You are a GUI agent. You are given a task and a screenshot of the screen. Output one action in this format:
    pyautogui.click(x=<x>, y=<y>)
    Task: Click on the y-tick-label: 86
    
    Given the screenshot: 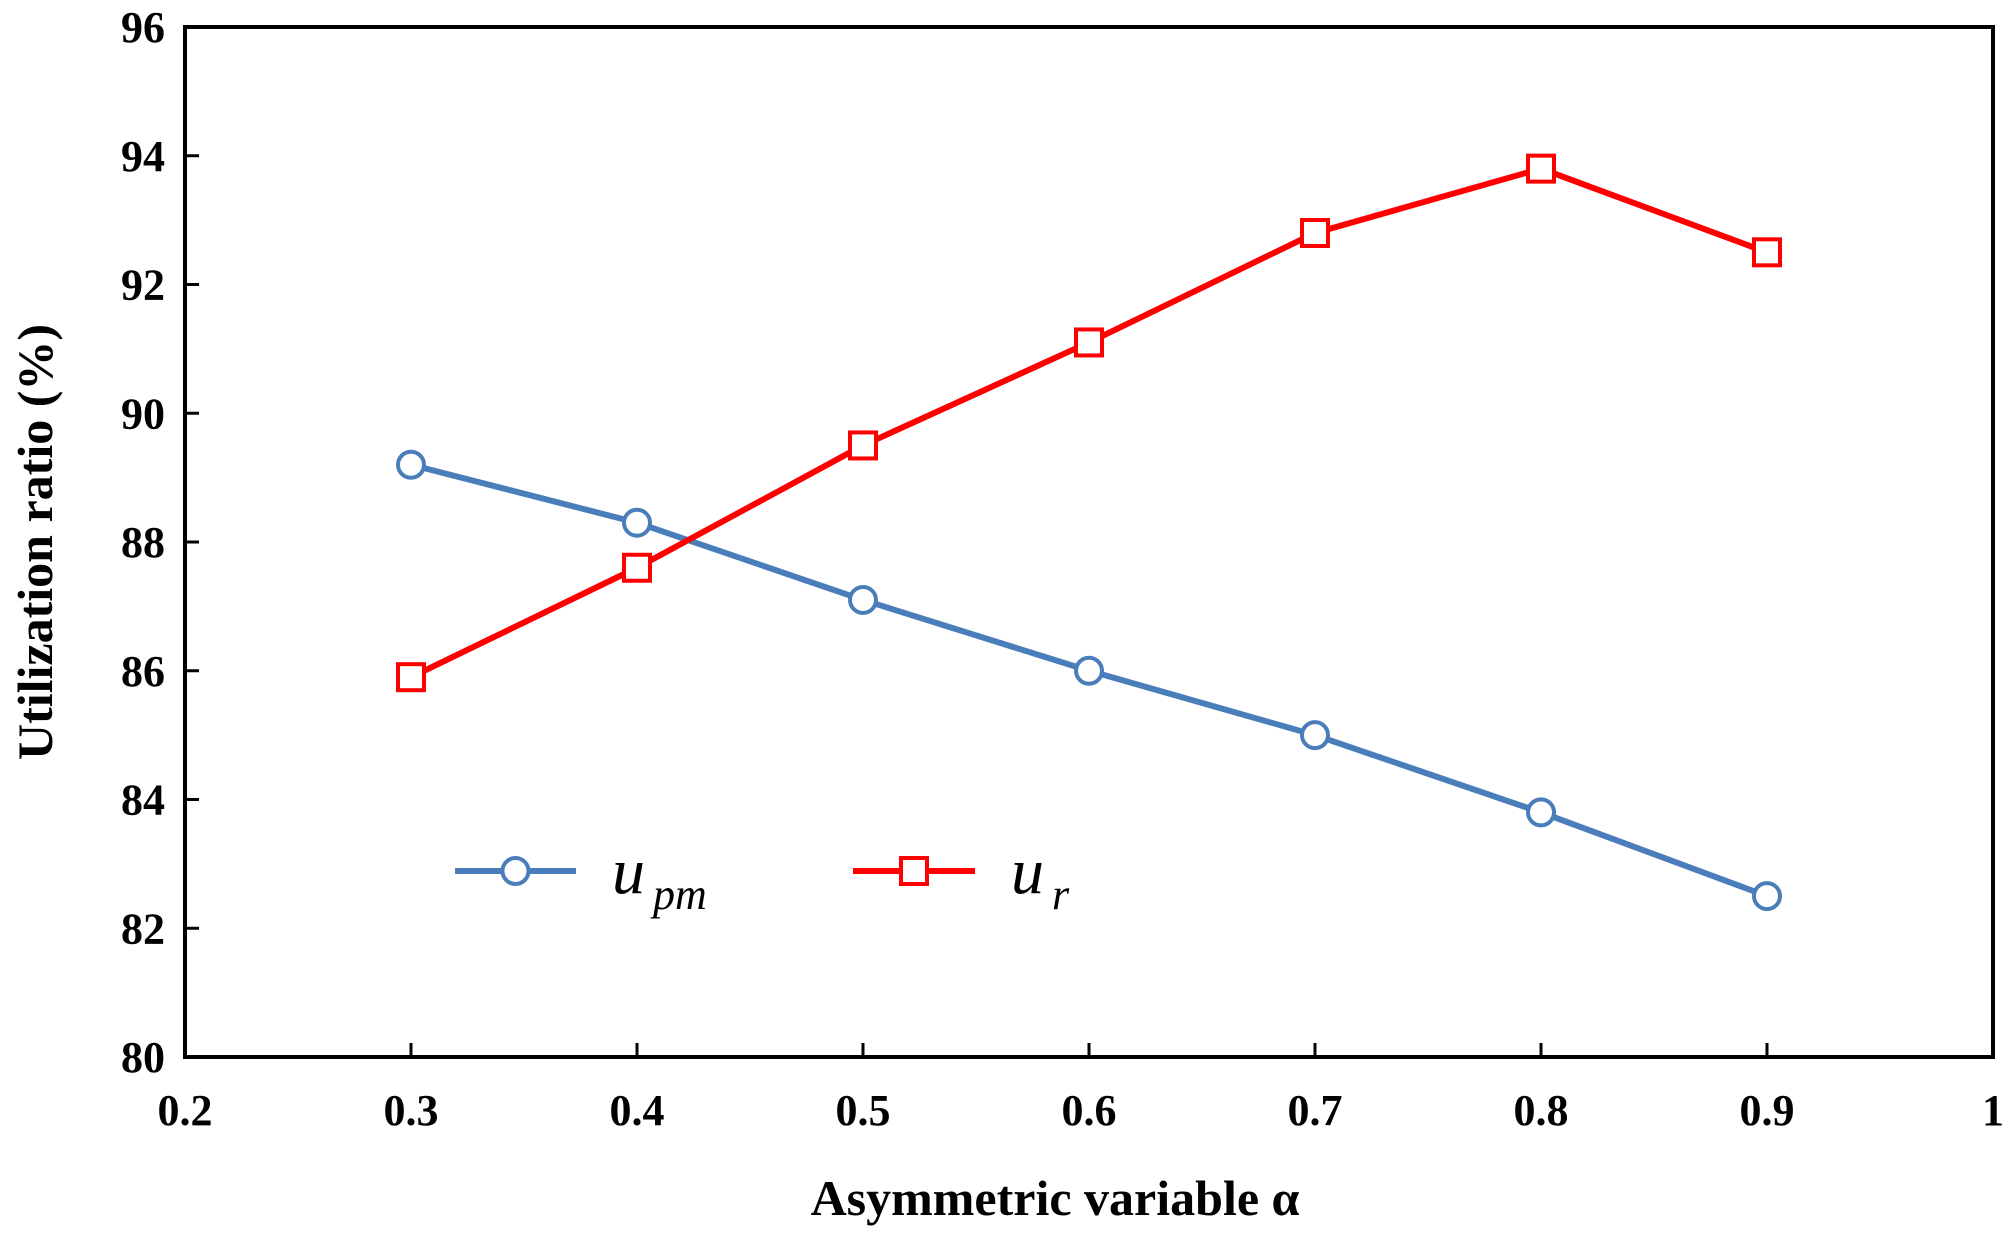 What is the action you would take?
    pyautogui.click(x=143, y=671)
    